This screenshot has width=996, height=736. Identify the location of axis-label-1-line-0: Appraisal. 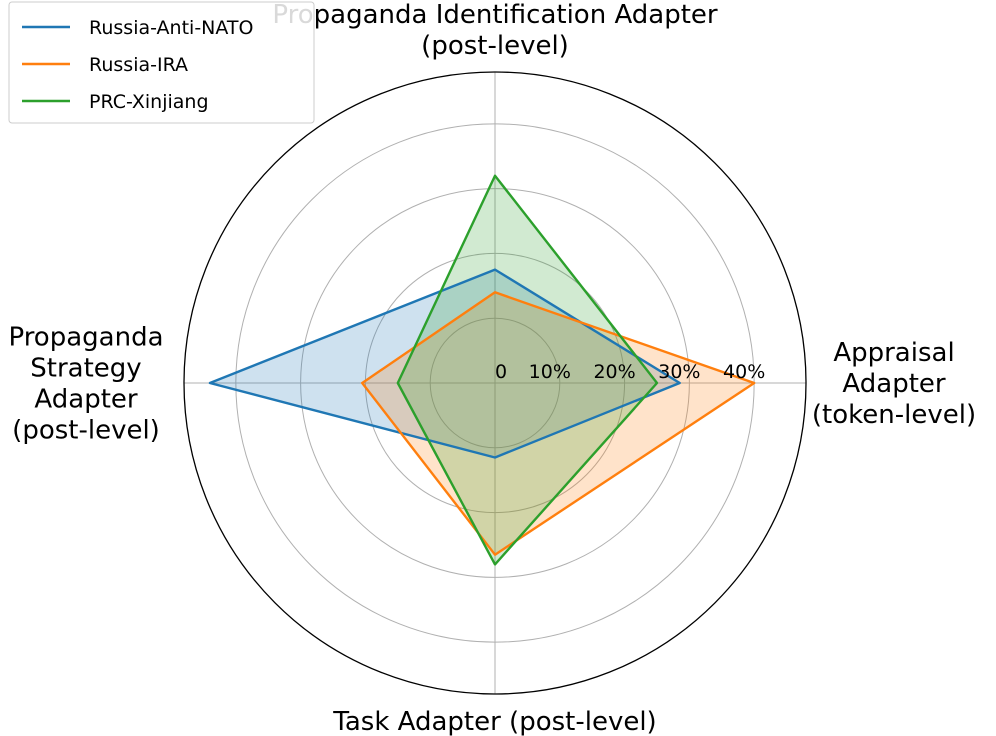
(893, 353).